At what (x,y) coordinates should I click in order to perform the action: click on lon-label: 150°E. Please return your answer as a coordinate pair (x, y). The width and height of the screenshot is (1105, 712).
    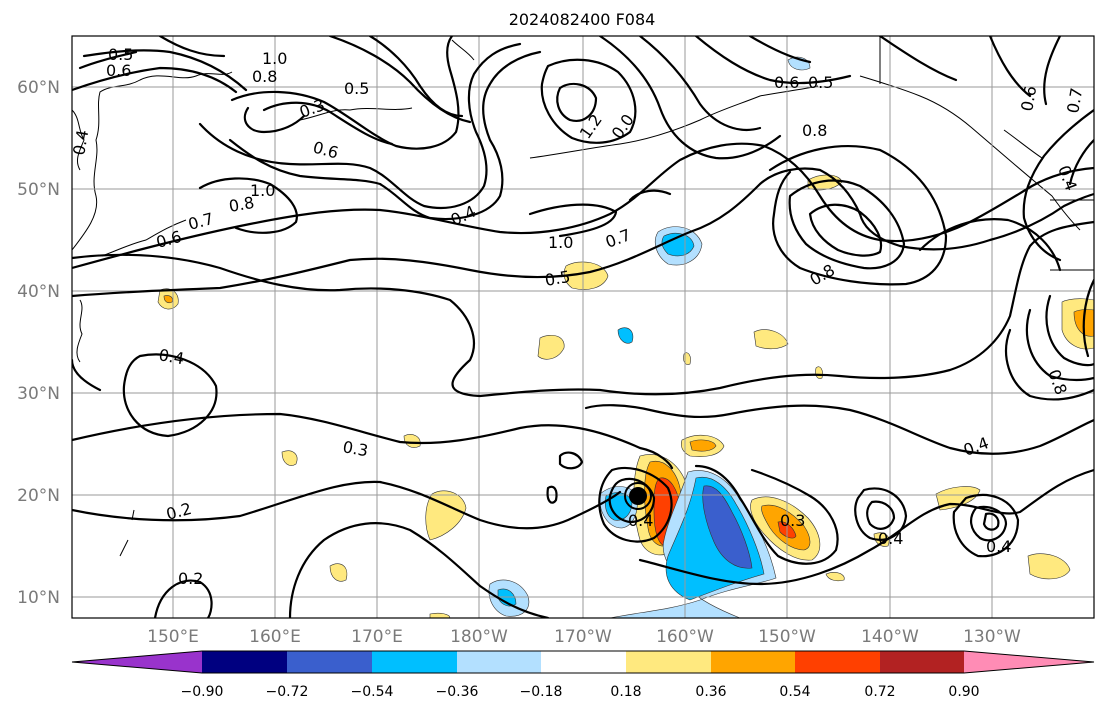
    Looking at the image, I should click on (173, 637).